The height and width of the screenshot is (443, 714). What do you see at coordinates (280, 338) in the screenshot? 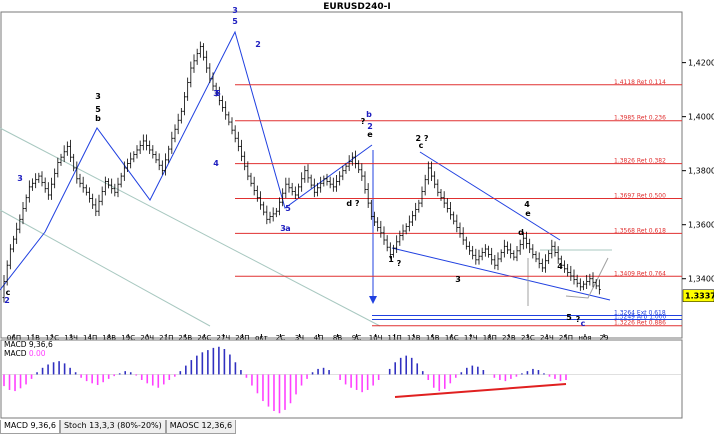
I see `x-tick-label: 2С` at bounding box center [280, 338].